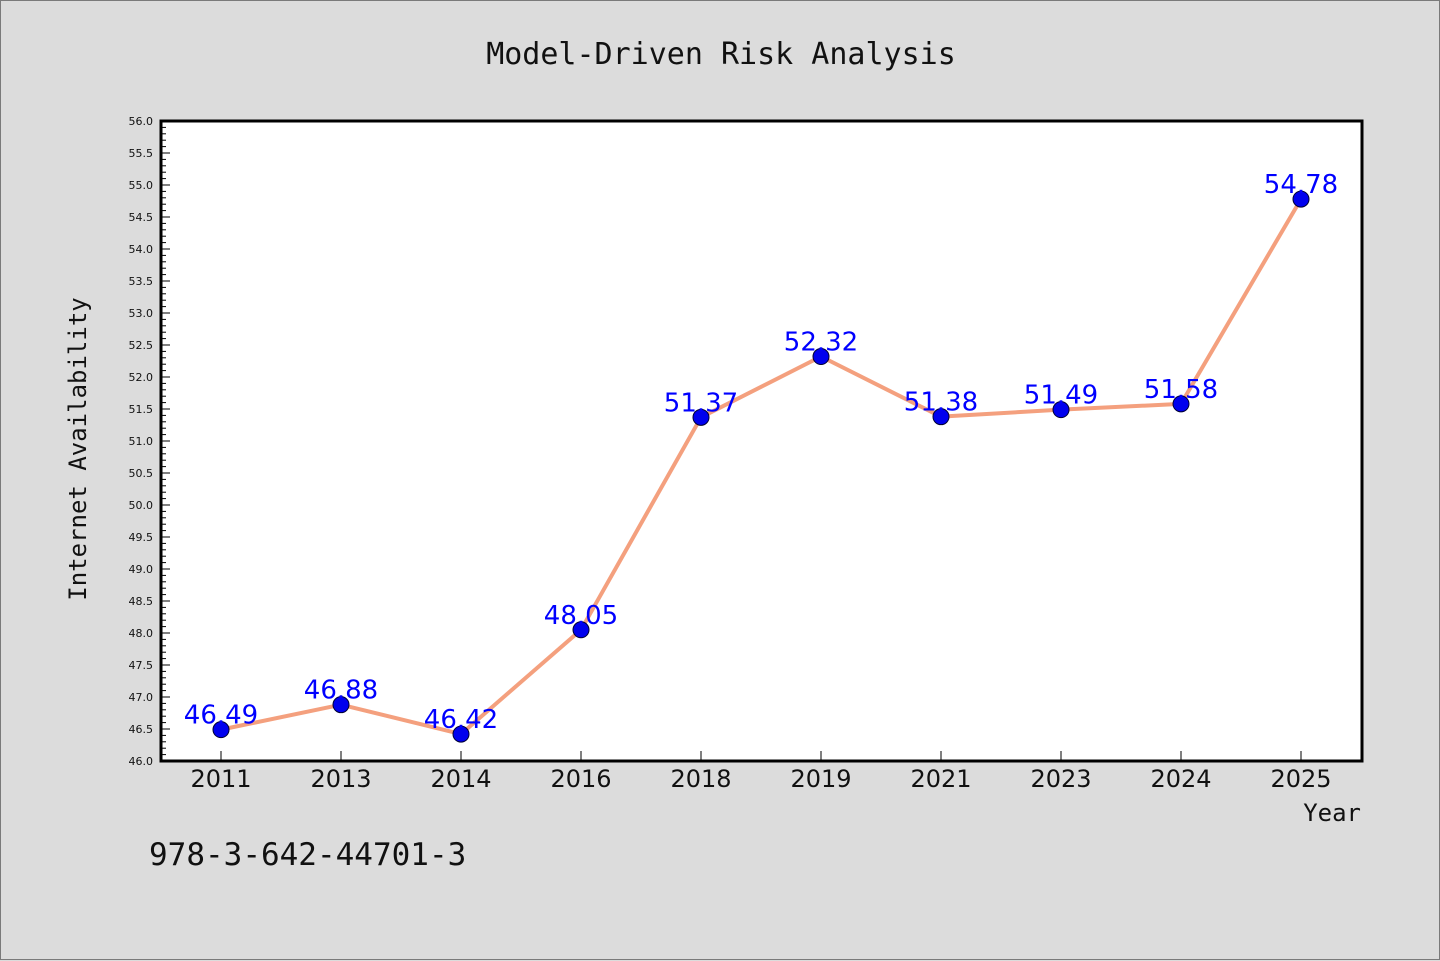 This screenshot has width=1440, height=961. Describe the element at coordinates (1301, 185) in the screenshot. I see `data-label: 54.78` at that location.